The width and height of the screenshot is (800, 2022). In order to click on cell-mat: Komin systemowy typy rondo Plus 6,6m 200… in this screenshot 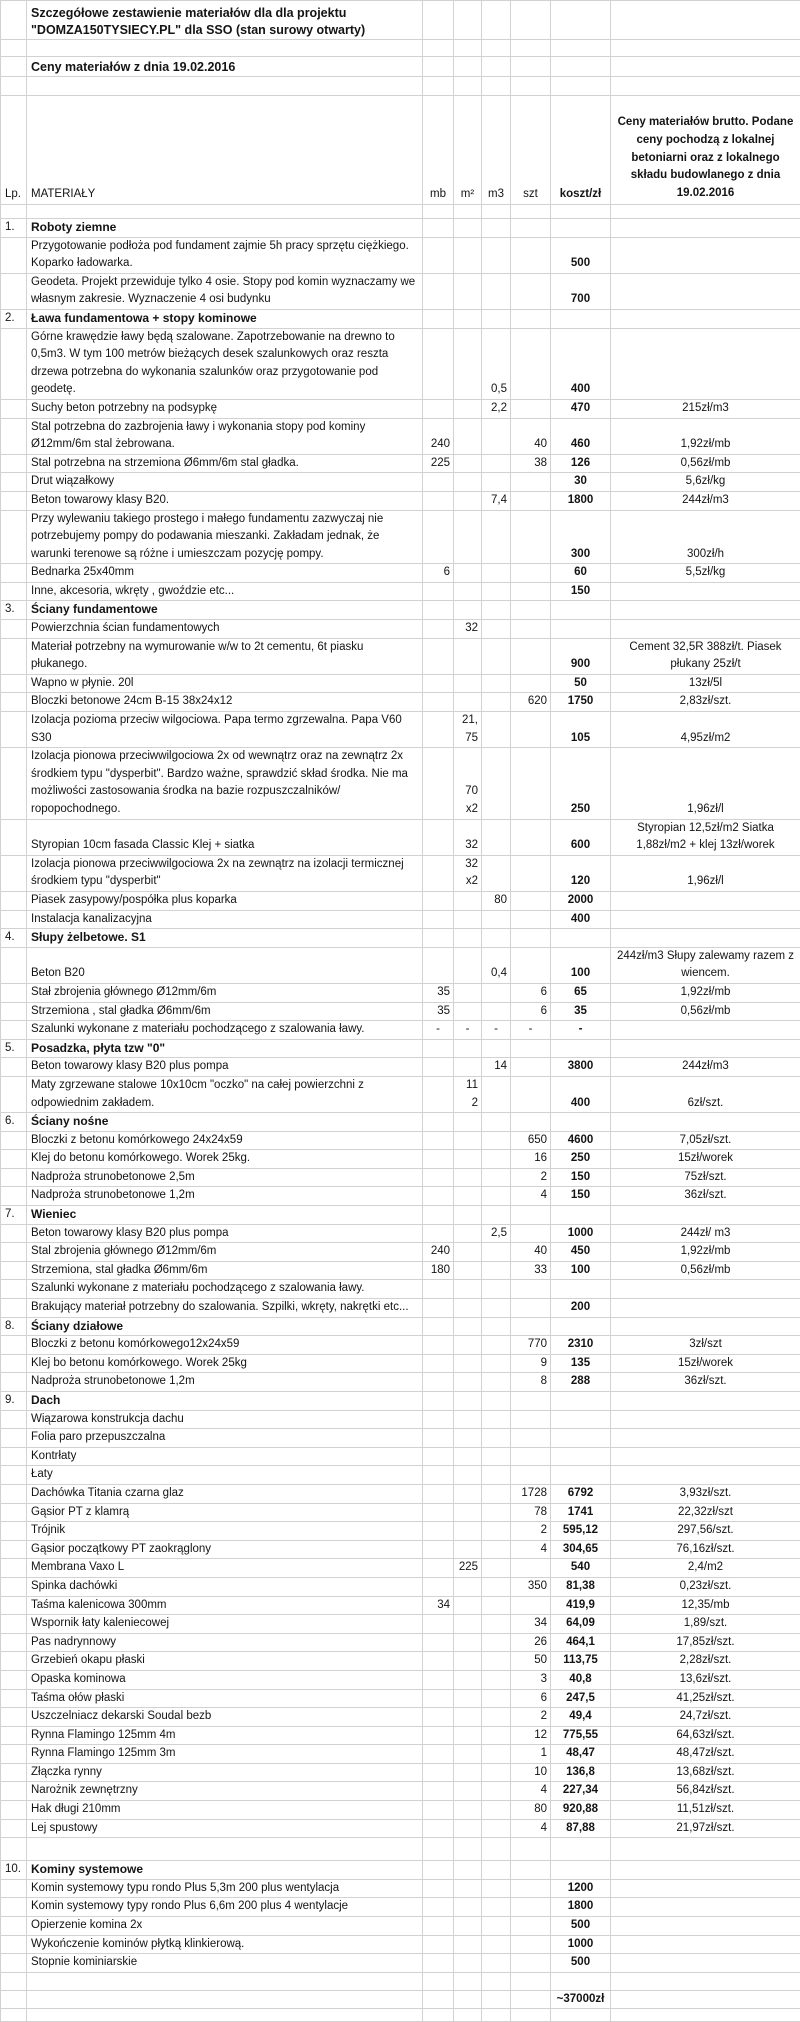, I will do `click(225, 1907)`.